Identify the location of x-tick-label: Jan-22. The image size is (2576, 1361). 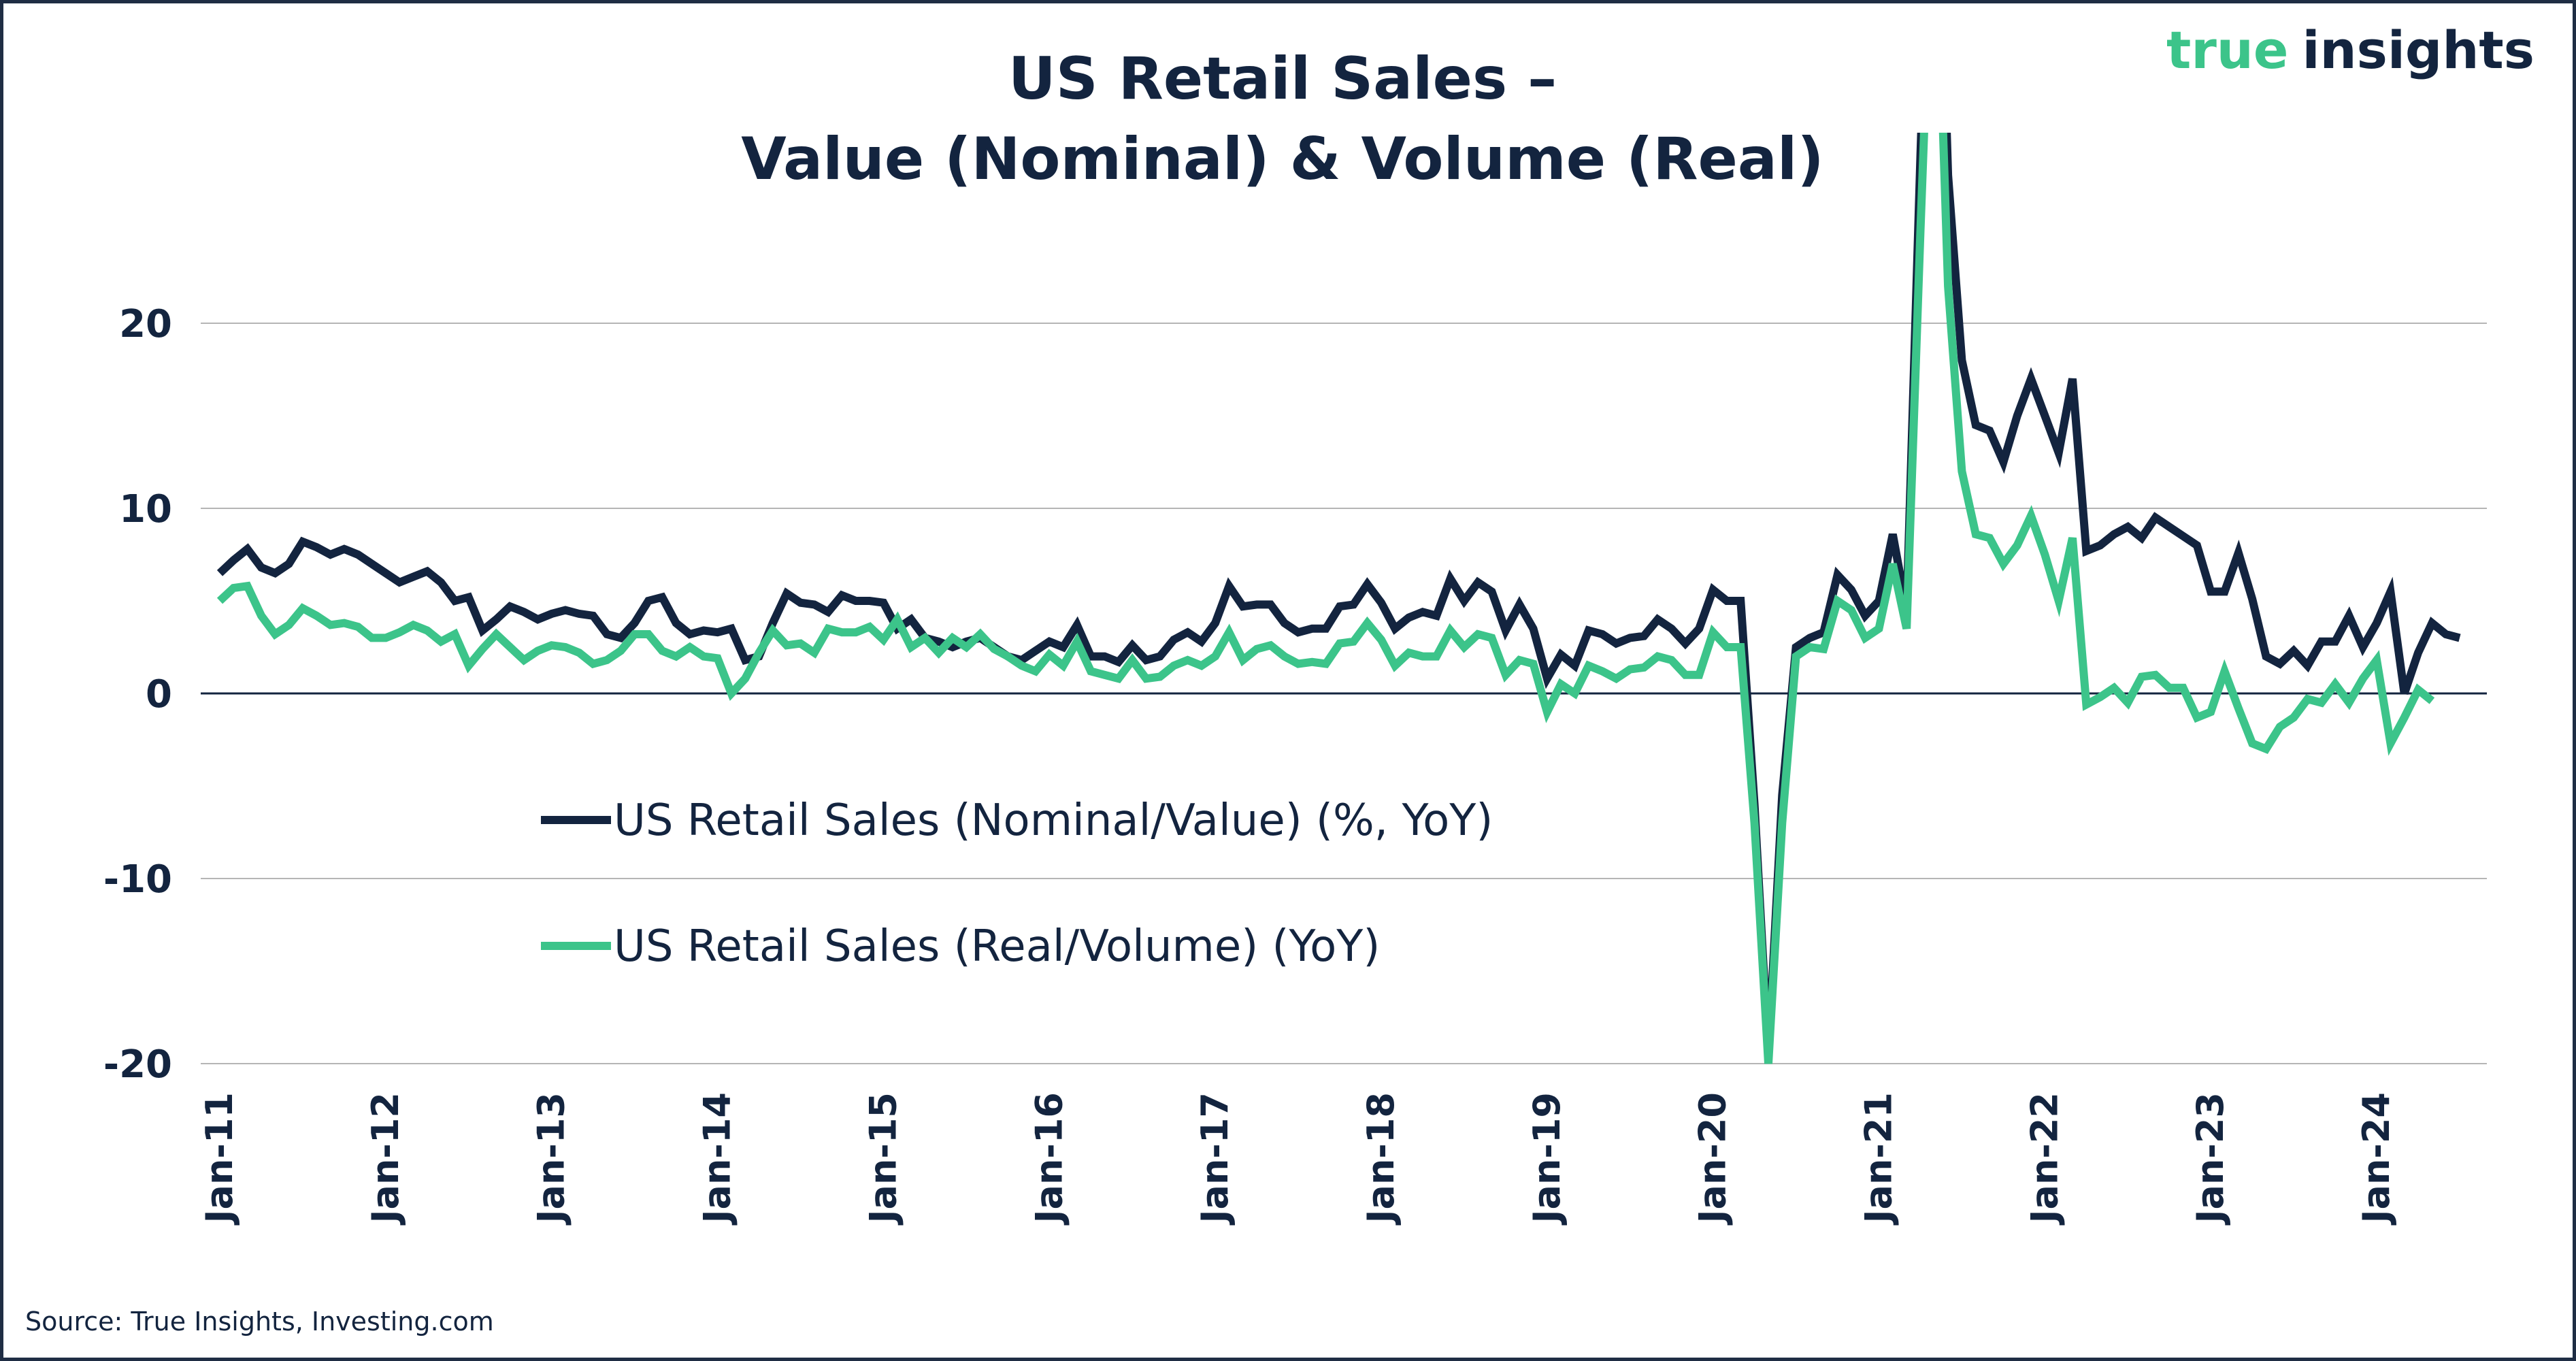
(2045, 1159).